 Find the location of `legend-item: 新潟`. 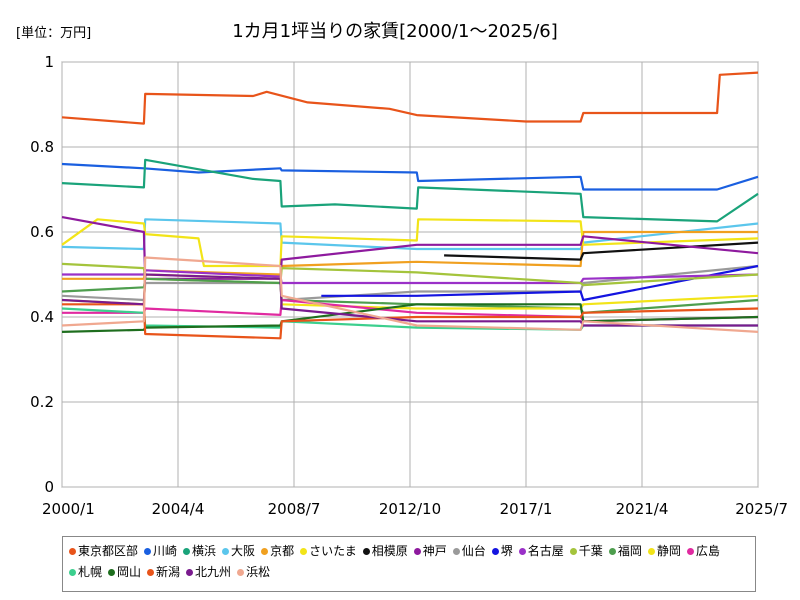

legend-item: 新潟 is located at coordinates (163, 572).